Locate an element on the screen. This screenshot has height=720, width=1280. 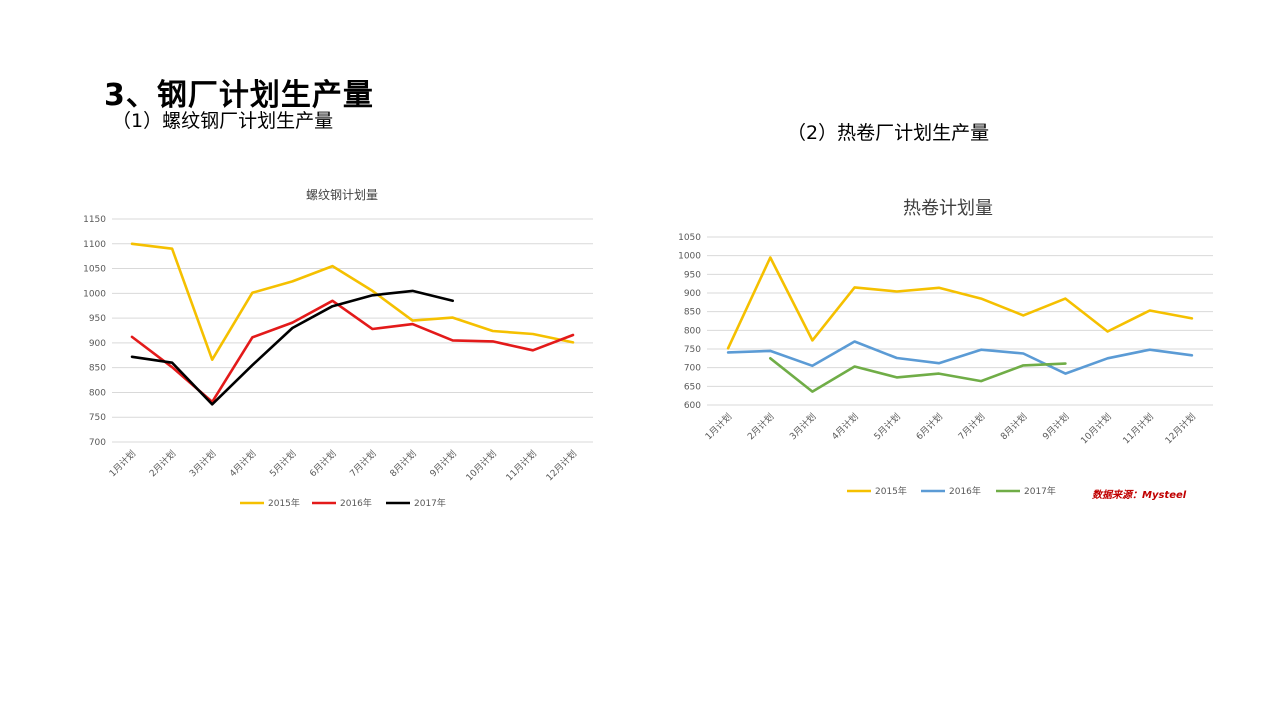
rebar-legend-label: 2015年 is located at coordinates (284, 503).